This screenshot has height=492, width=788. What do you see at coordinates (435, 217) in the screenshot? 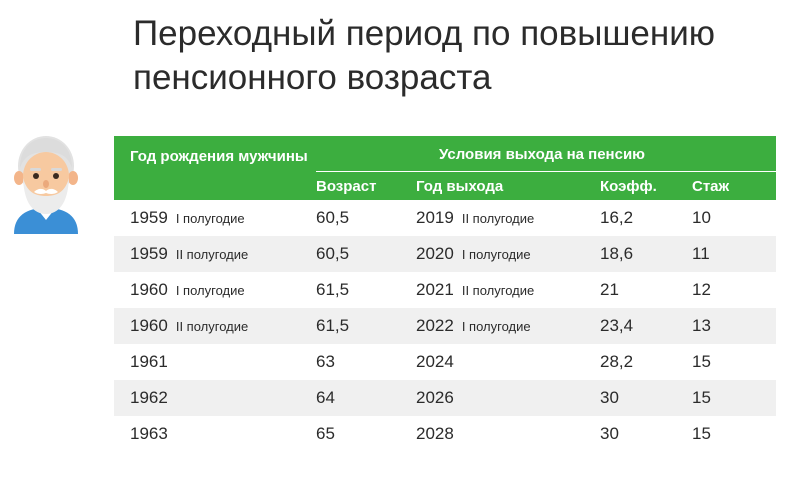
I see `exit-year: 2019` at bounding box center [435, 217].